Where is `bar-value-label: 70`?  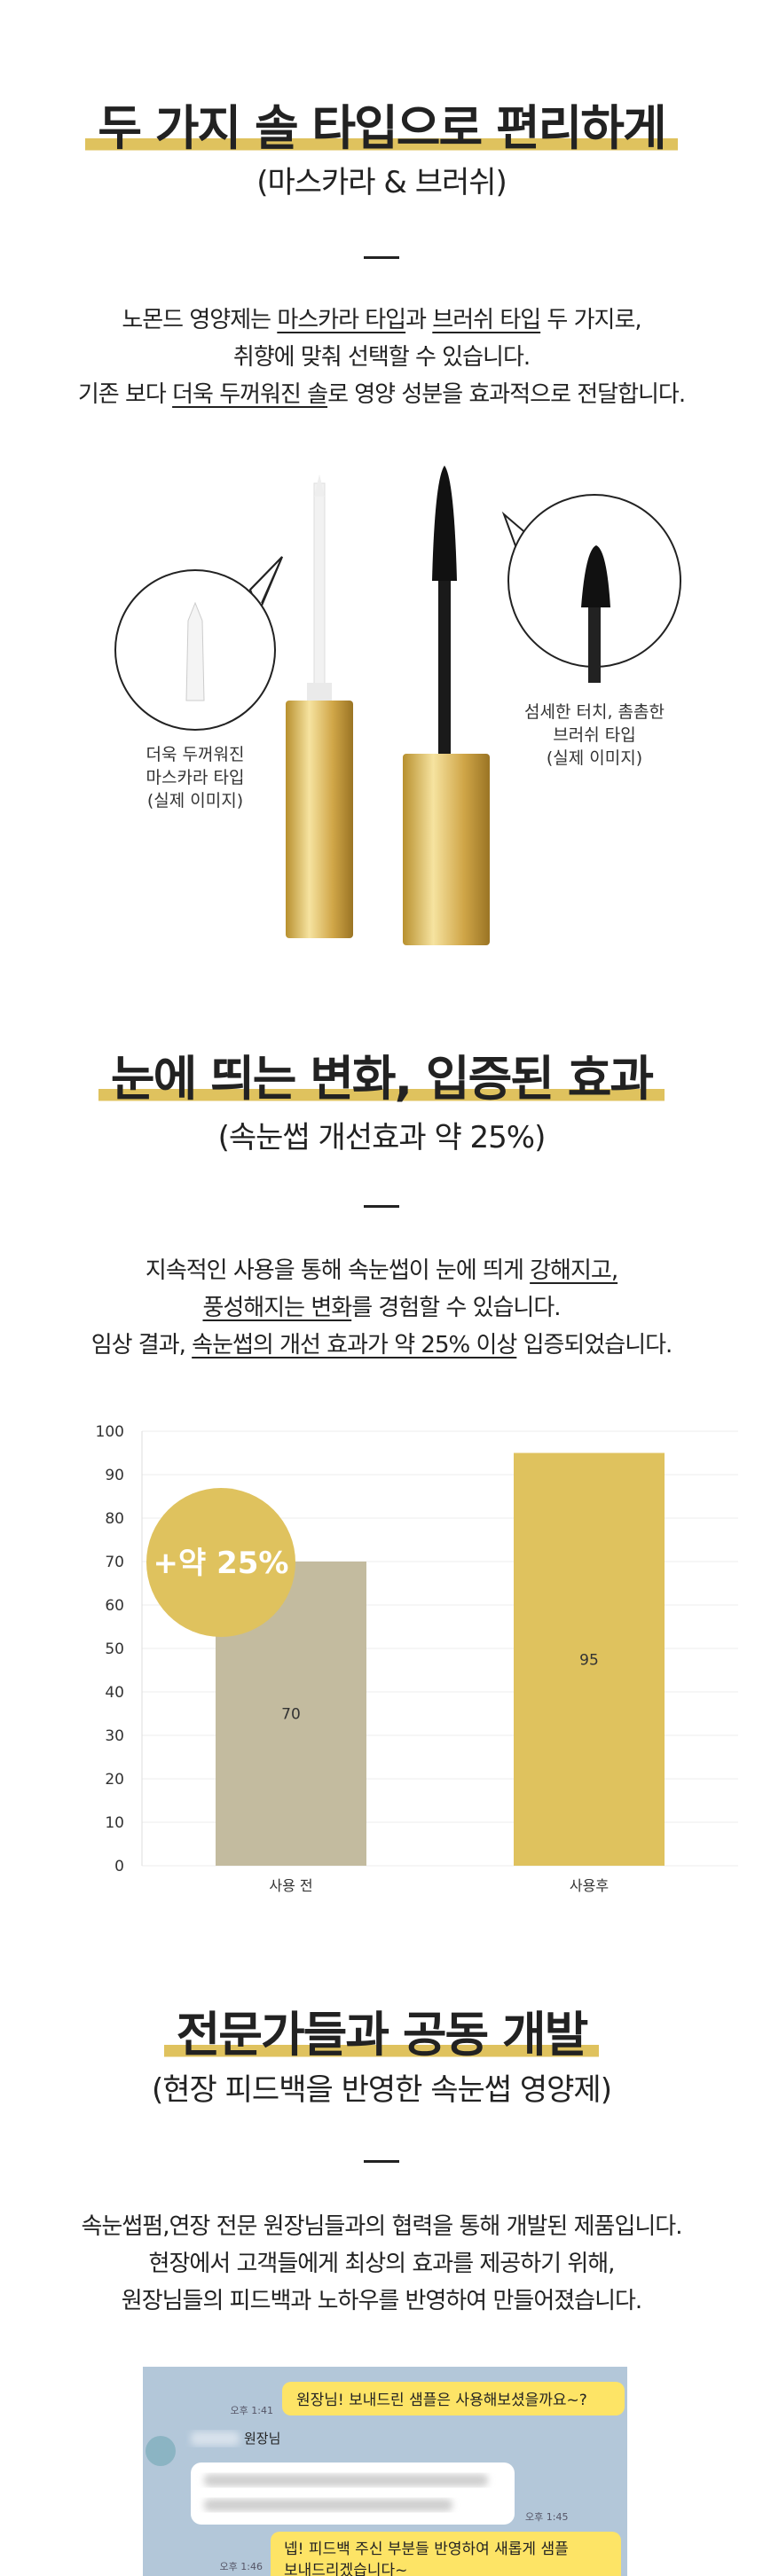 bar-value-label: 70 is located at coordinates (291, 1715).